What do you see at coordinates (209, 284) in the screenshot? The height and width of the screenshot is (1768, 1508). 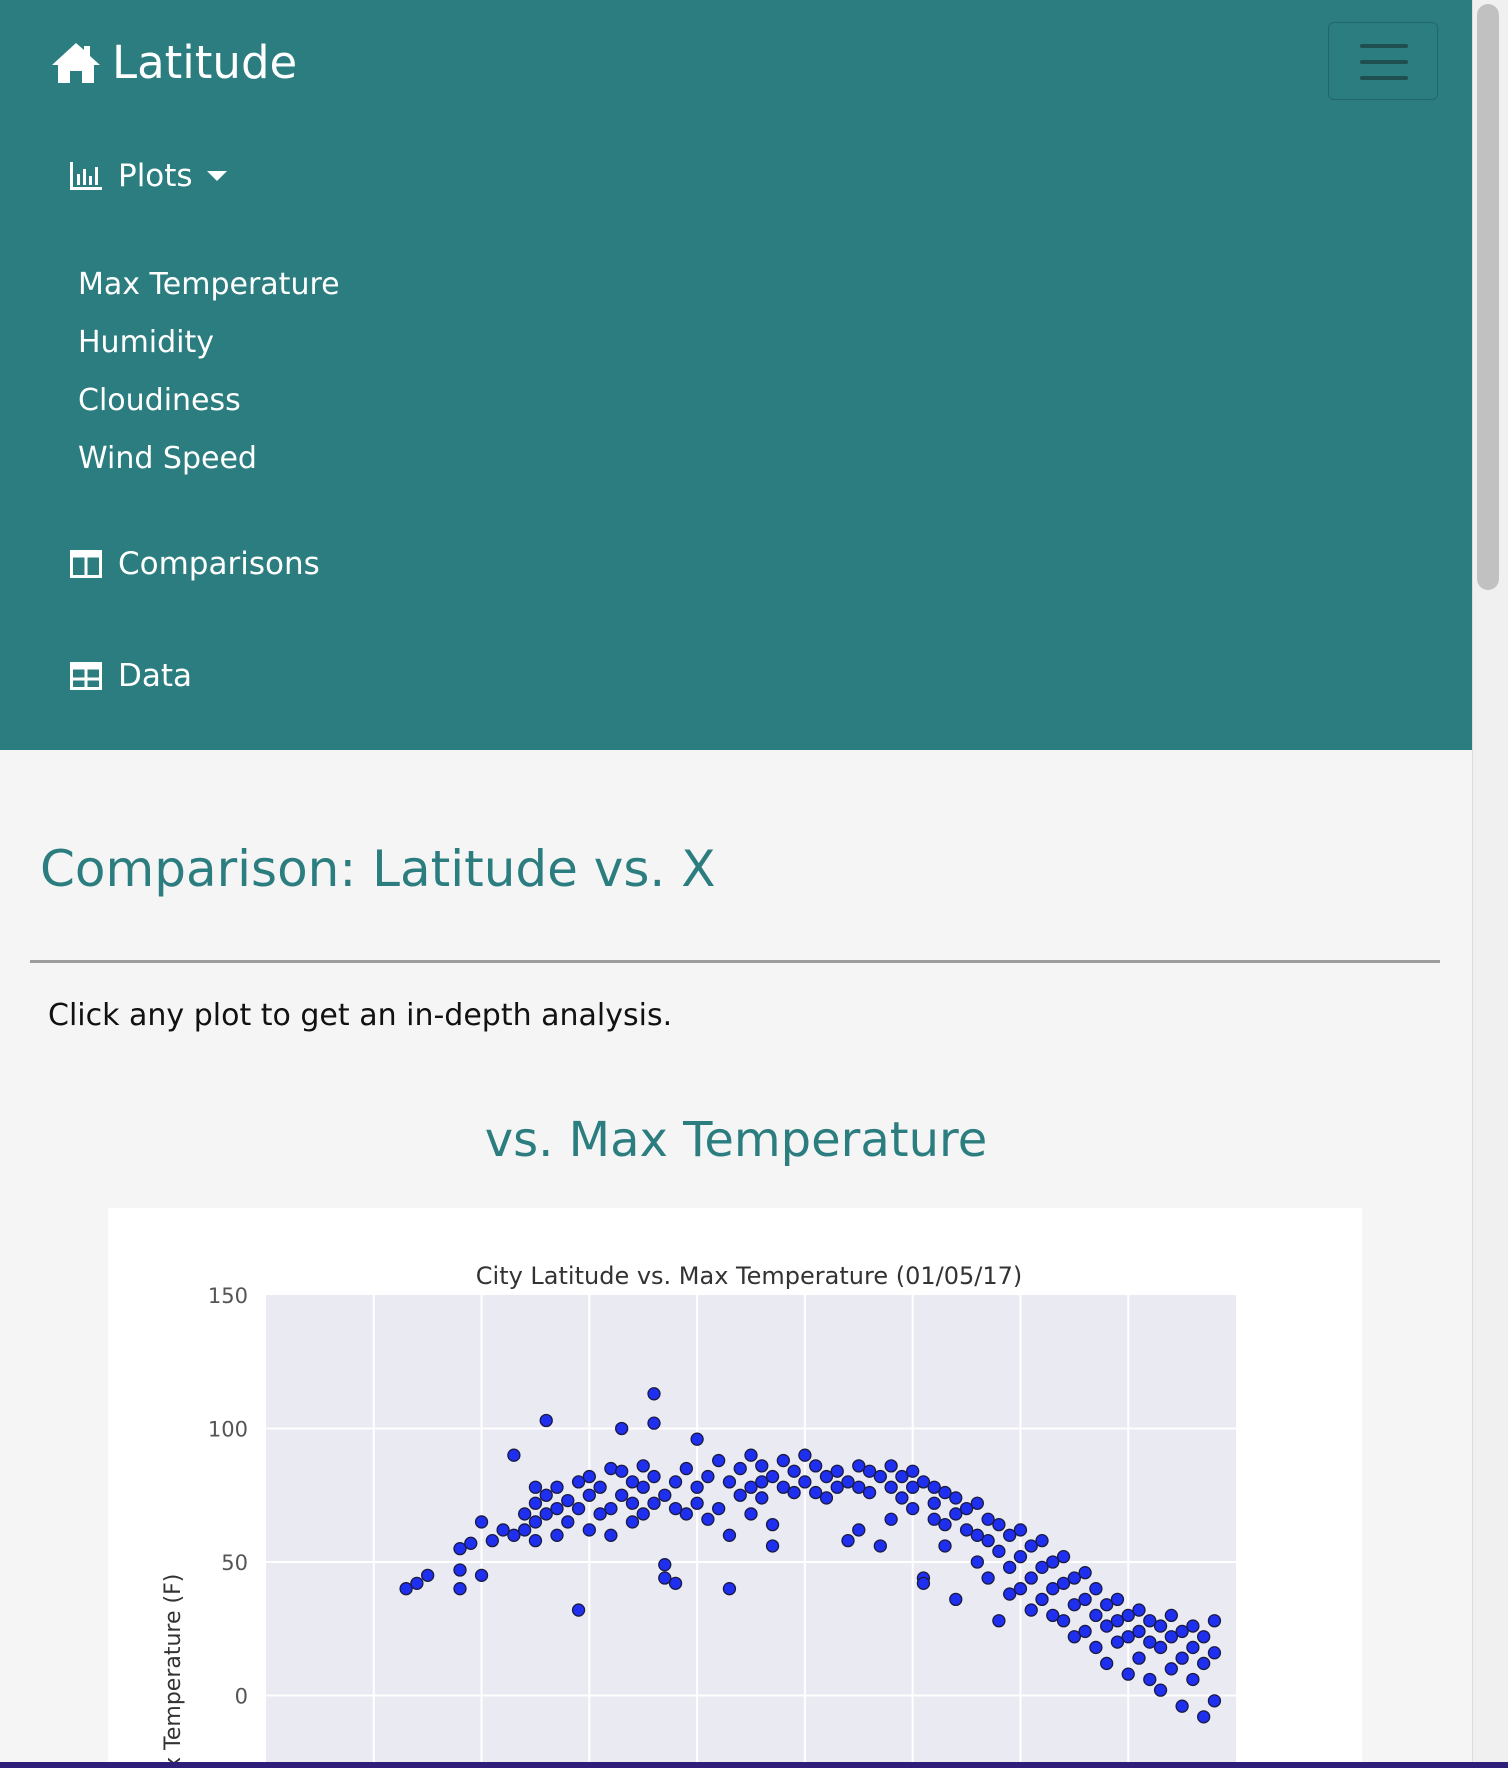 I see `dropdown-item-max-temperature: Max Temperature` at bounding box center [209, 284].